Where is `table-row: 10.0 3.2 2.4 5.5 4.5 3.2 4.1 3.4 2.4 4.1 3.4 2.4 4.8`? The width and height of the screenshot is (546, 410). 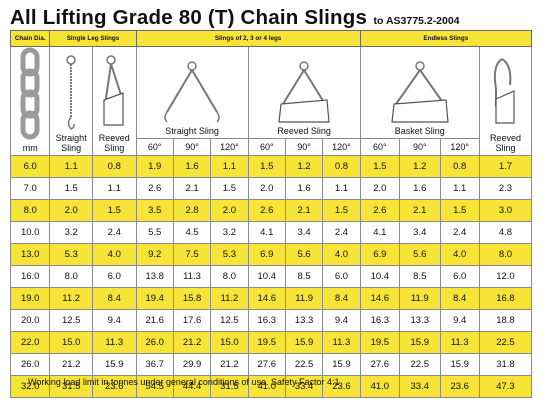
table-row: 10.0 3.2 2.4 5.5 4.5 3.2 4.1 3.4 2.4 4.1 3.4 2.4 4.8 is located at coordinates (271, 232).